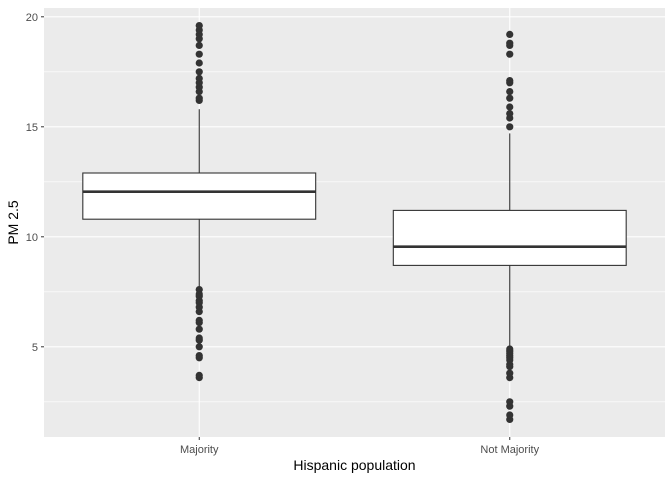 The image size is (672, 480). What do you see at coordinates (32, 128) in the screenshot?
I see `y-tick-label: 15` at bounding box center [32, 128].